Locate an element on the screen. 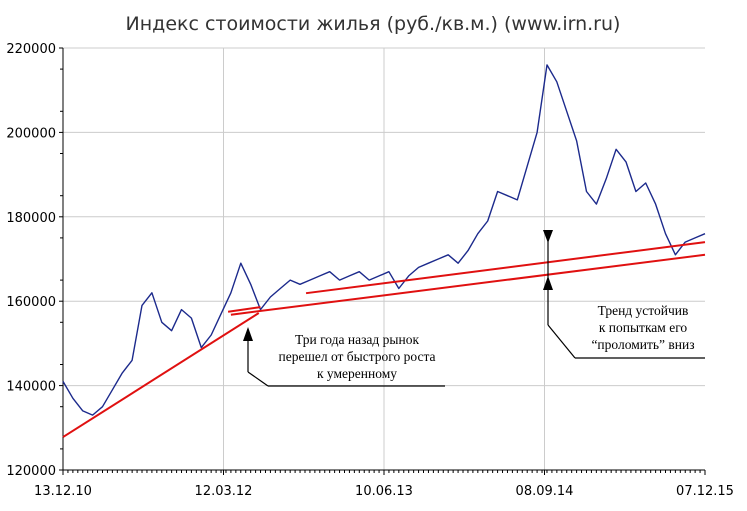 The height and width of the screenshot is (511, 747). annotation-line: к попыткам его is located at coordinates (643, 327).